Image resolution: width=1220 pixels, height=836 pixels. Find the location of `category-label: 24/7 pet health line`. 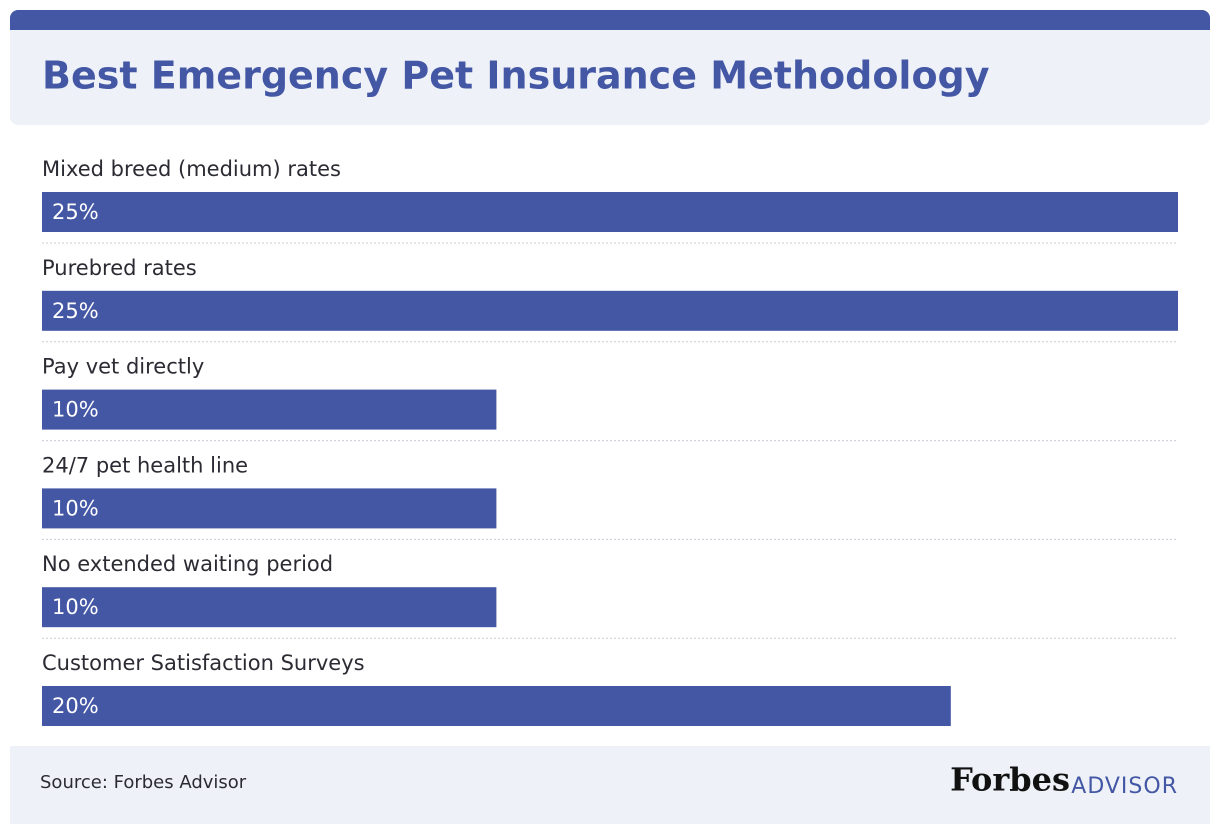

category-label: 24/7 pet health line is located at coordinates (145, 465).